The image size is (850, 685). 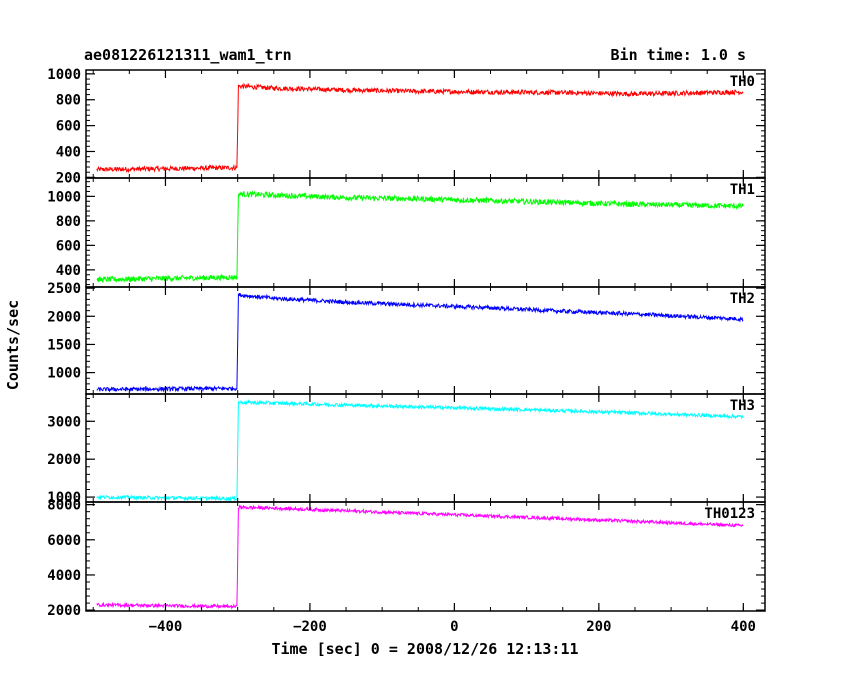 What do you see at coordinates (678, 55) in the screenshot?
I see `bin-time-label: Bin time: 1.0 s` at bounding box center [678, 55].